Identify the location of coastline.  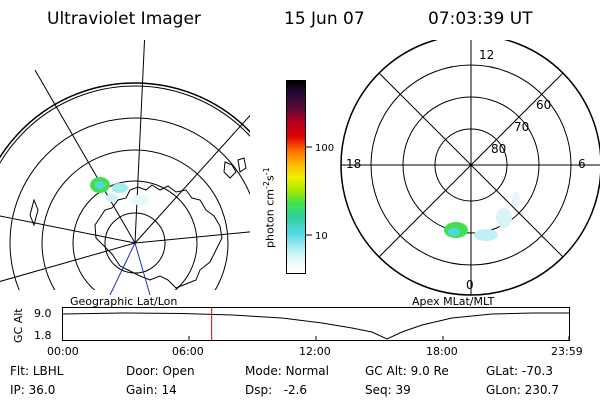
(158, 236).